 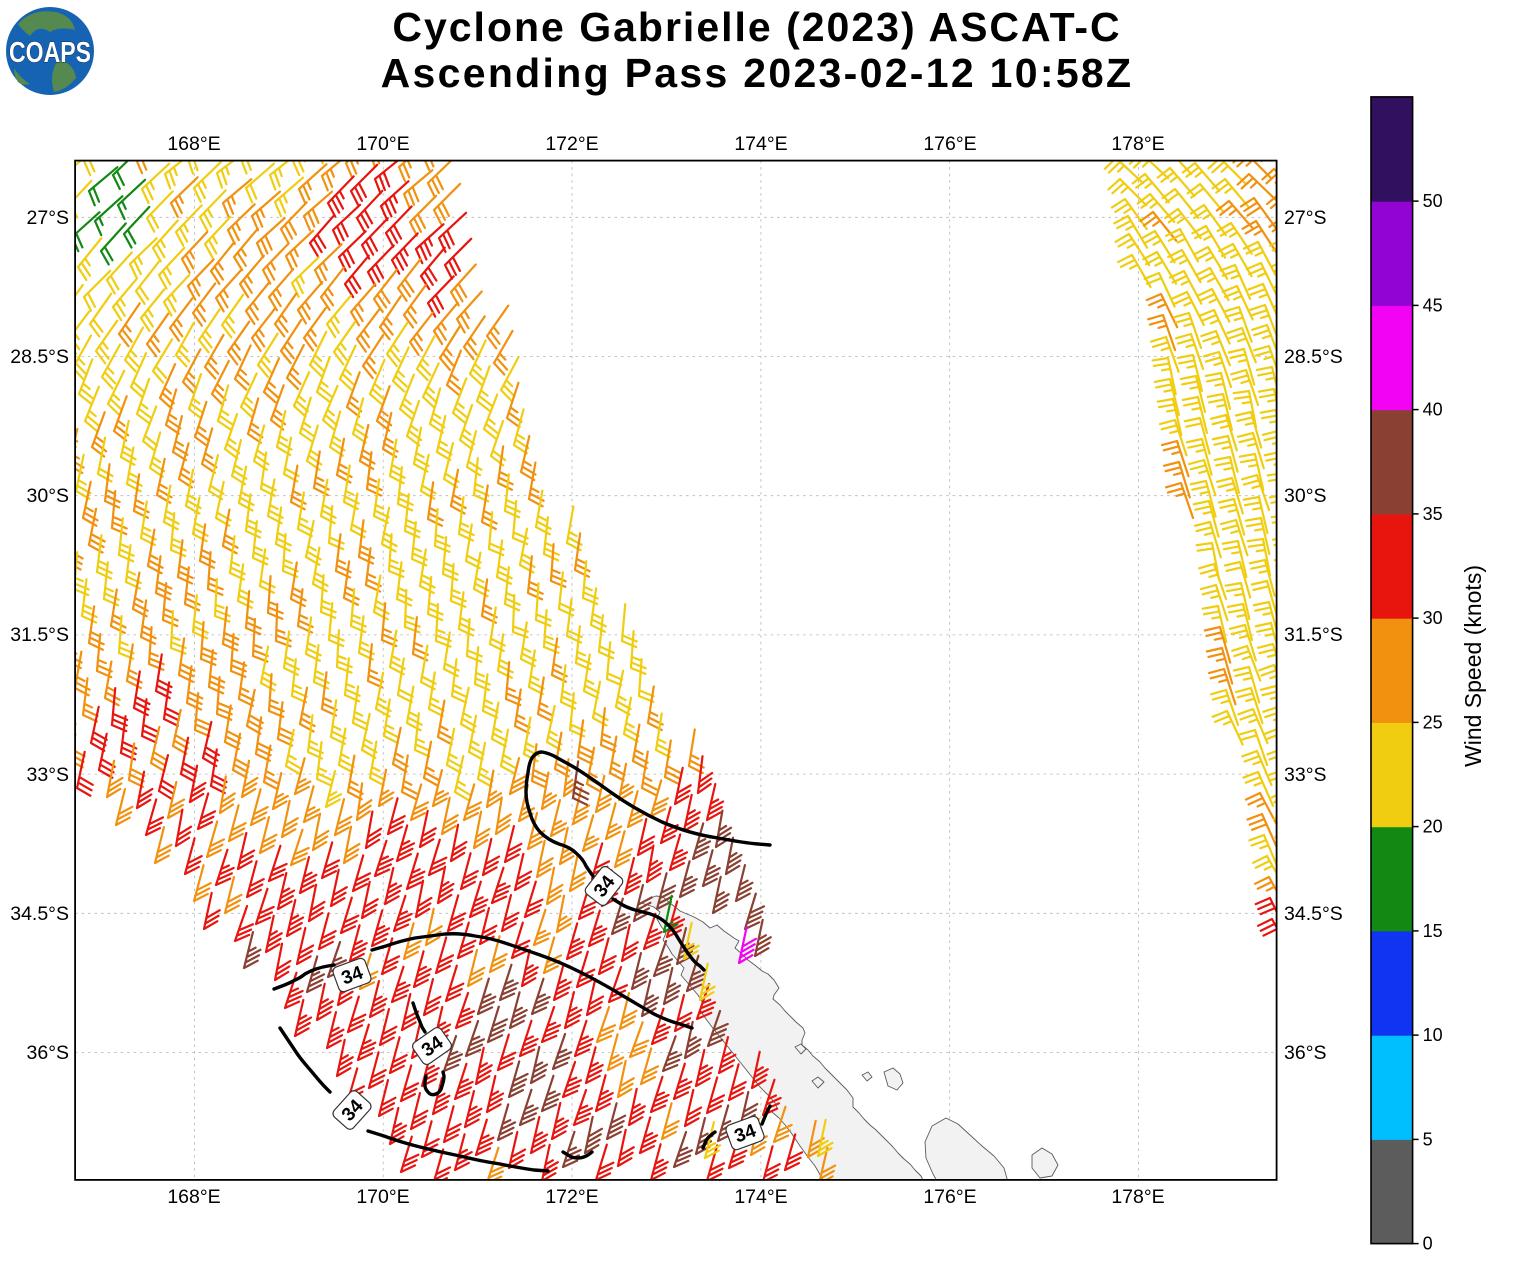 I want to click on svg-text: COAPS, so click(x=50, y=53).